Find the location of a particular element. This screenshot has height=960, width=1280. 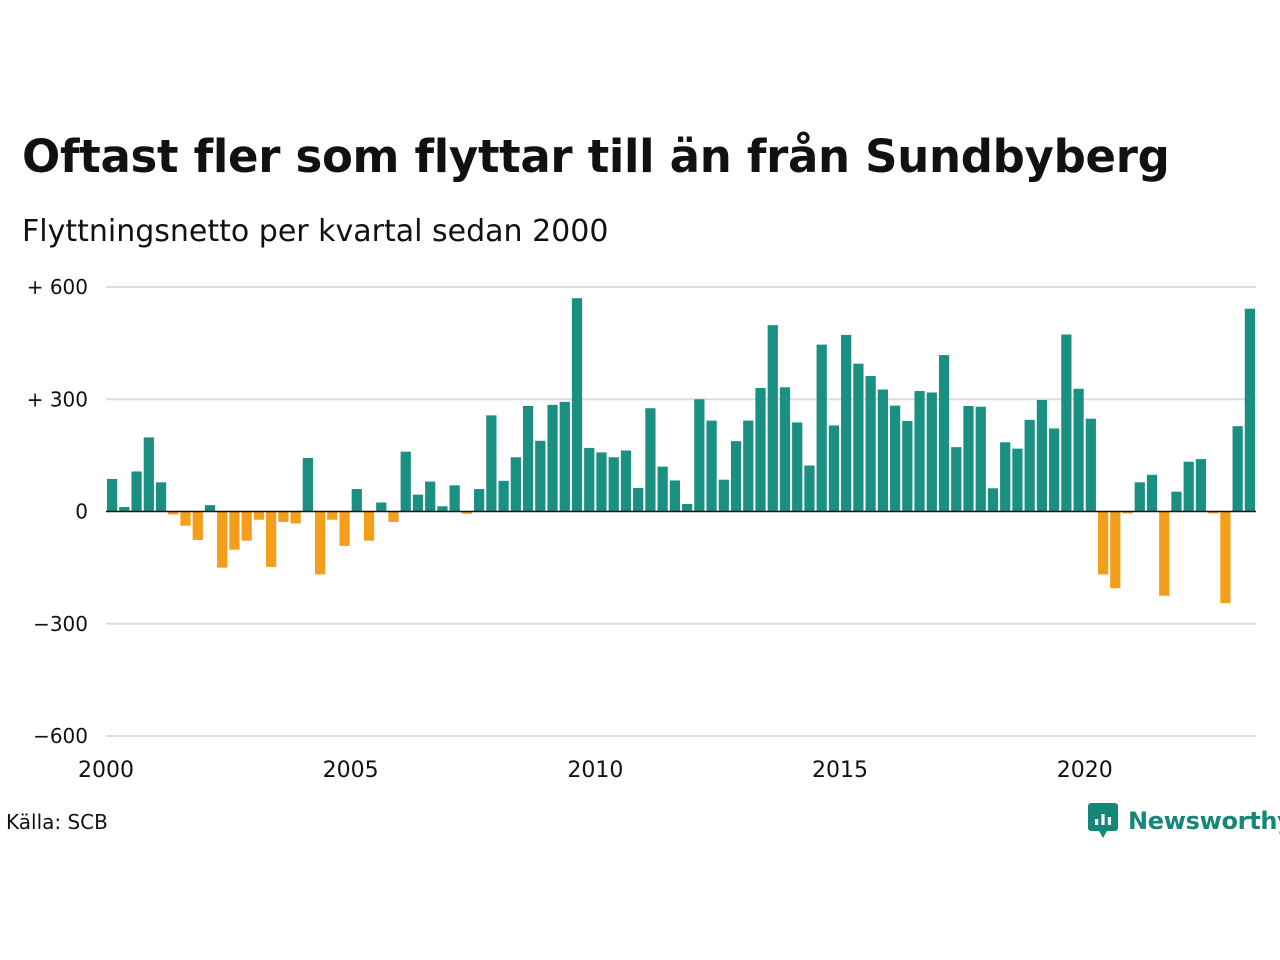

bar-2012Q1 is located at coordinates (699, 455).